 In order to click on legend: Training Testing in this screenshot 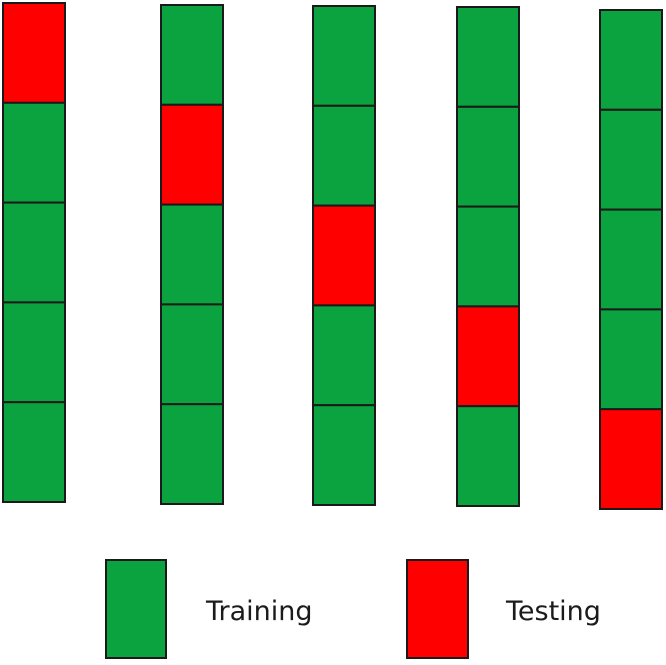, I will do `click(353, 609)`.